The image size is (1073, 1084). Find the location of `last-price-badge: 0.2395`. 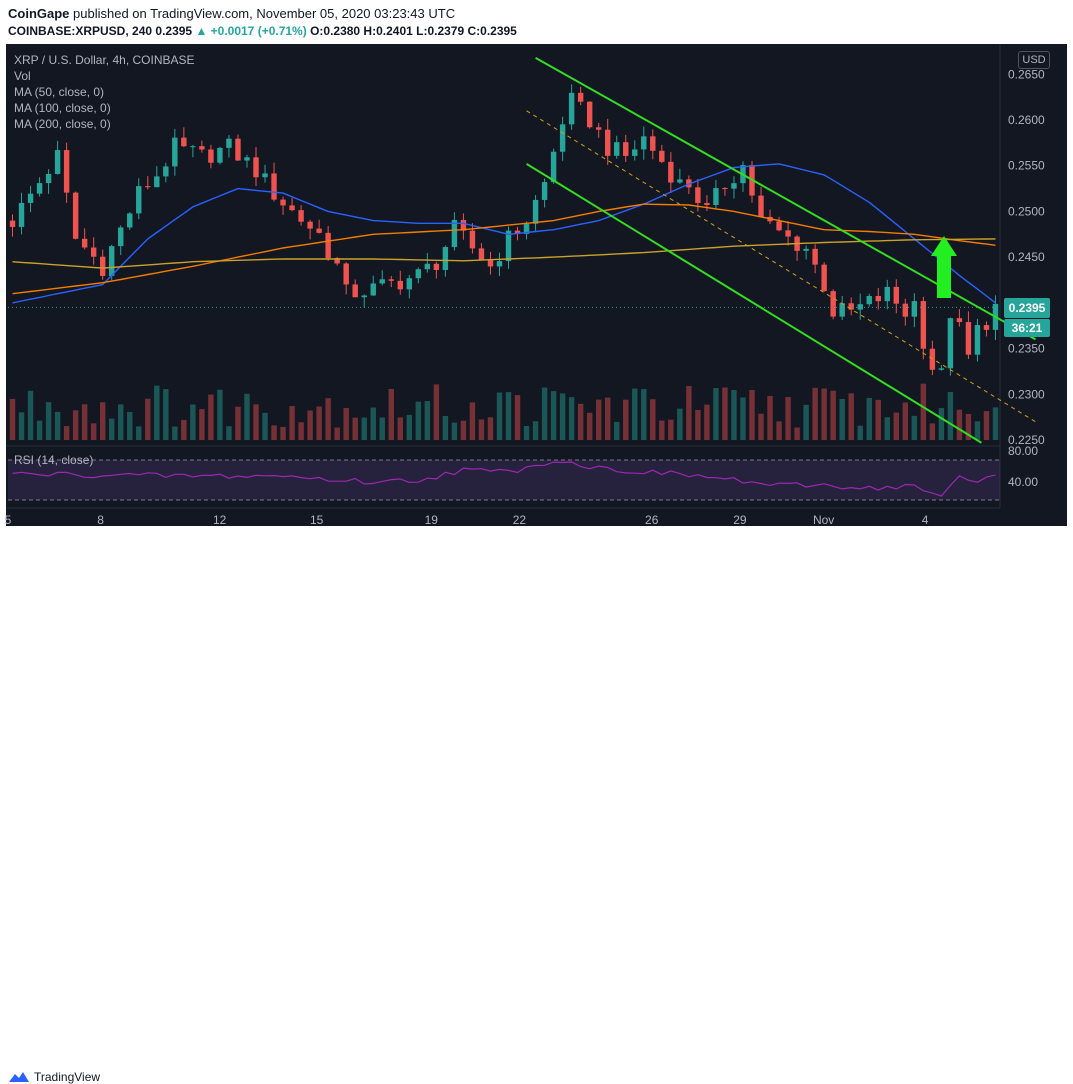

last-price-badge: 0.2395 is located at coordinates (1027, 308).